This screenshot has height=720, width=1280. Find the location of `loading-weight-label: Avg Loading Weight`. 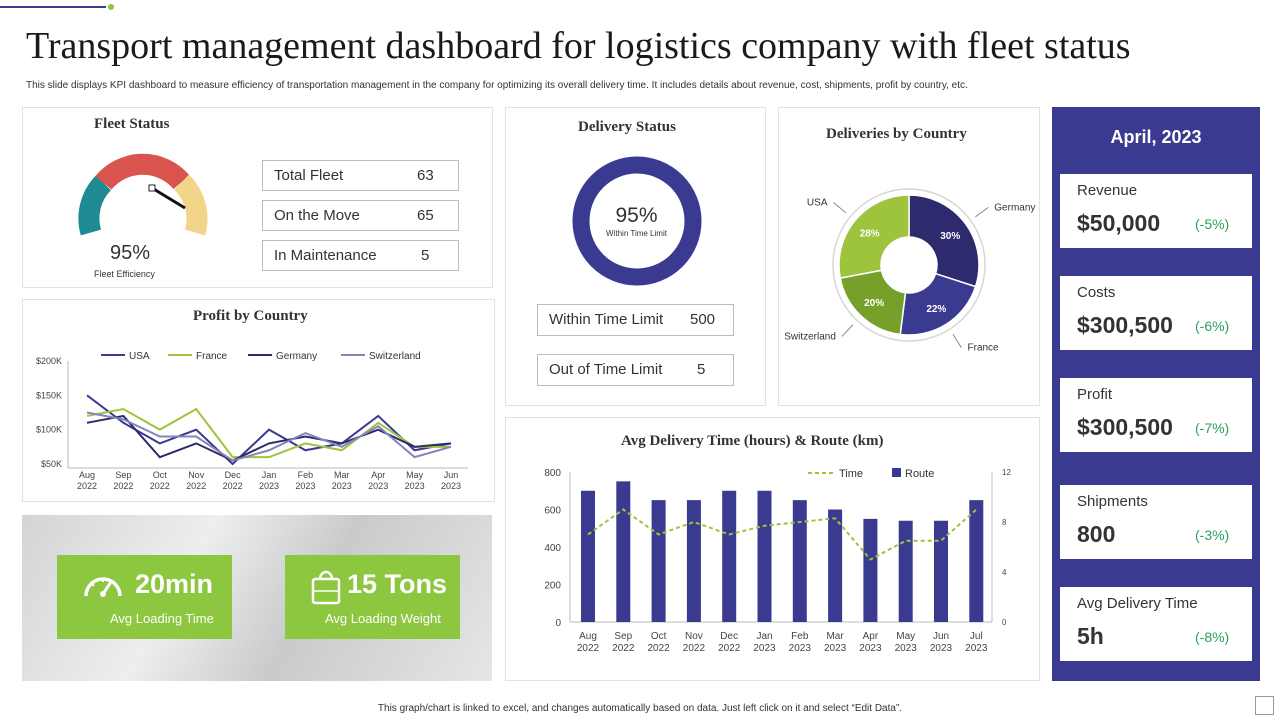

loading-weight-label: Avg Loading Weight is located at coordinates (383, 618).